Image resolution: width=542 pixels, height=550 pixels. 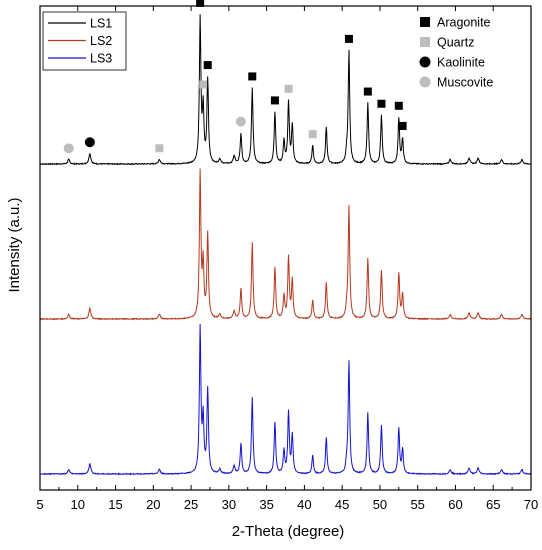 I want to click on x-tick-label: 60, so click(x=455, y=504).